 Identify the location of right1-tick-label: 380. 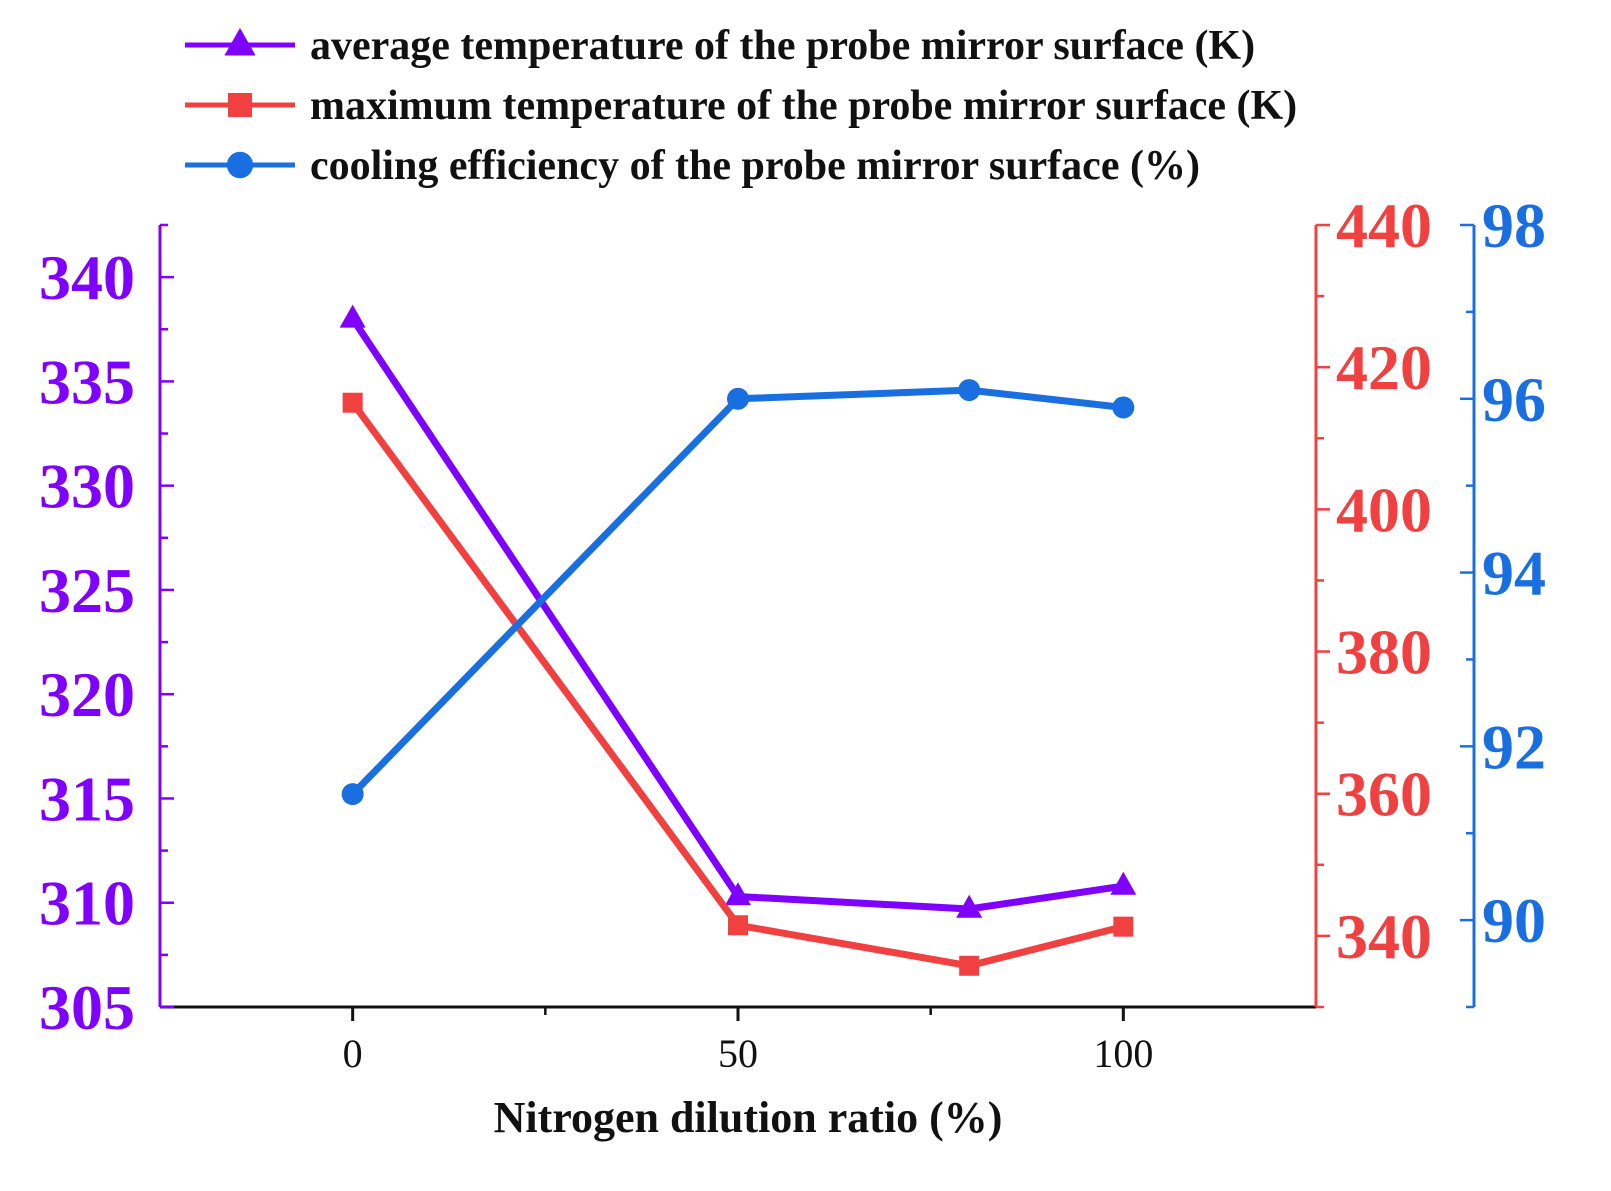
(1384, 652).